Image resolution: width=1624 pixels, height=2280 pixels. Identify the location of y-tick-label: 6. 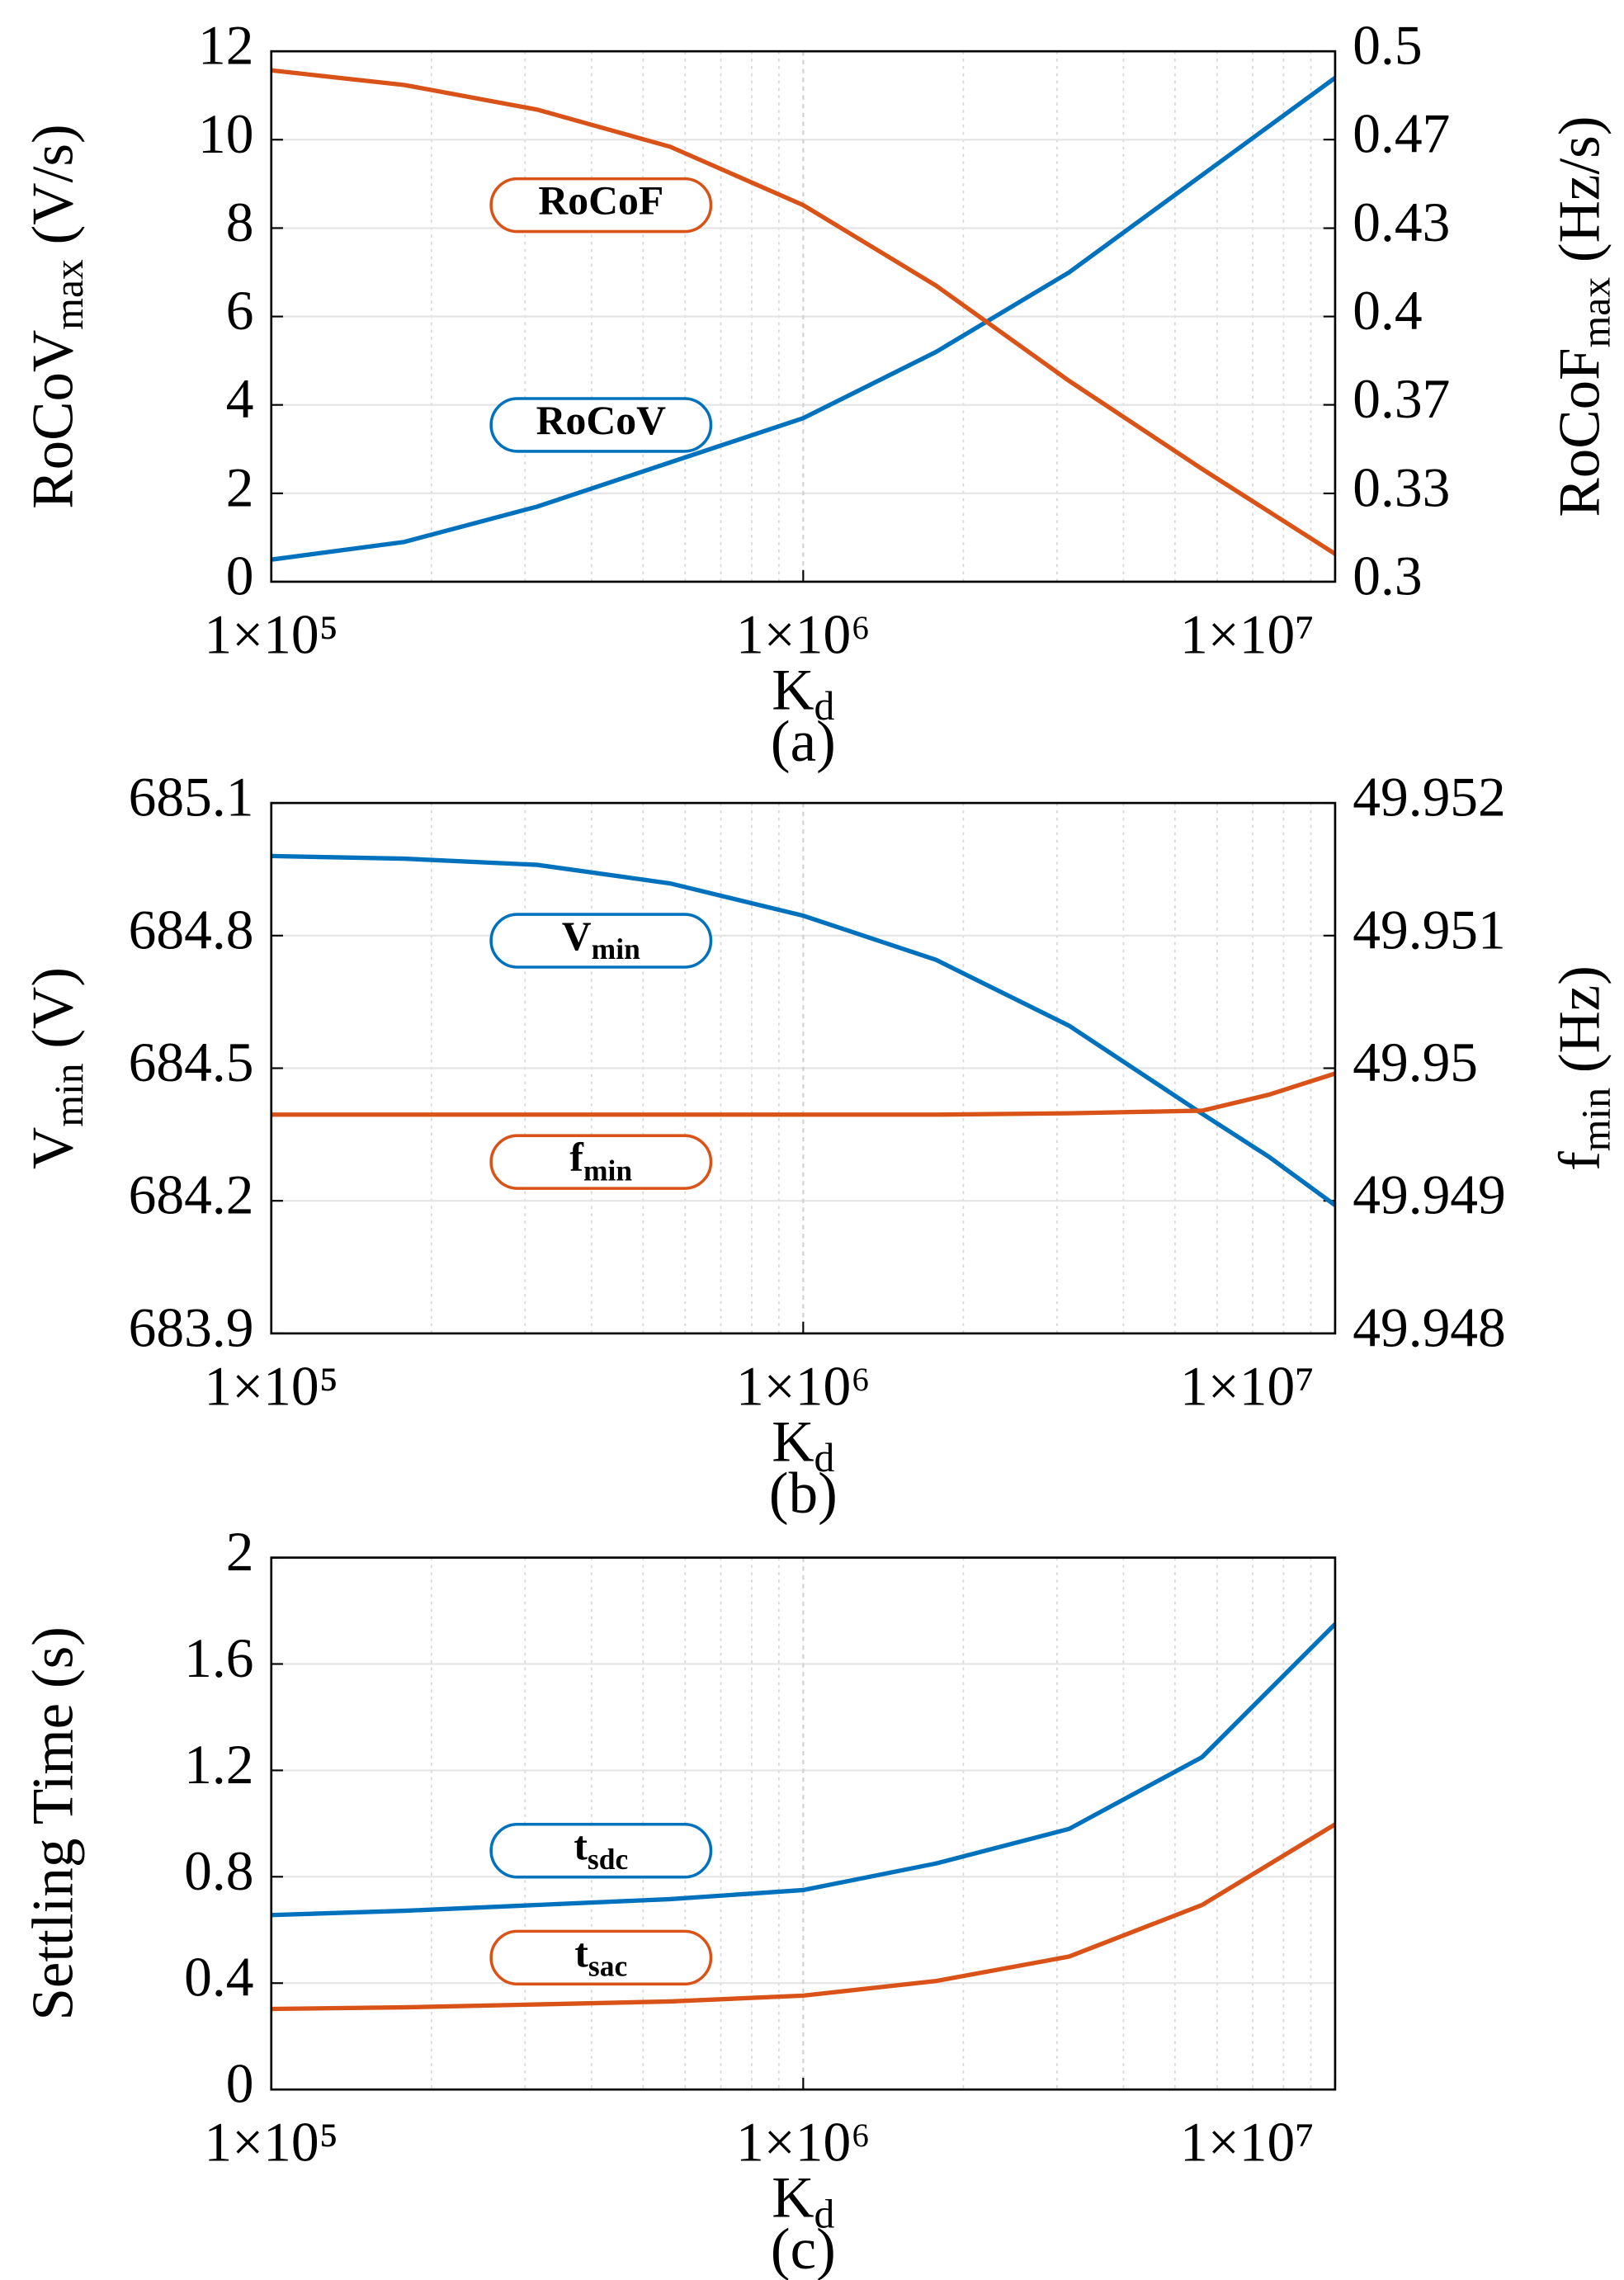
(240, 311).